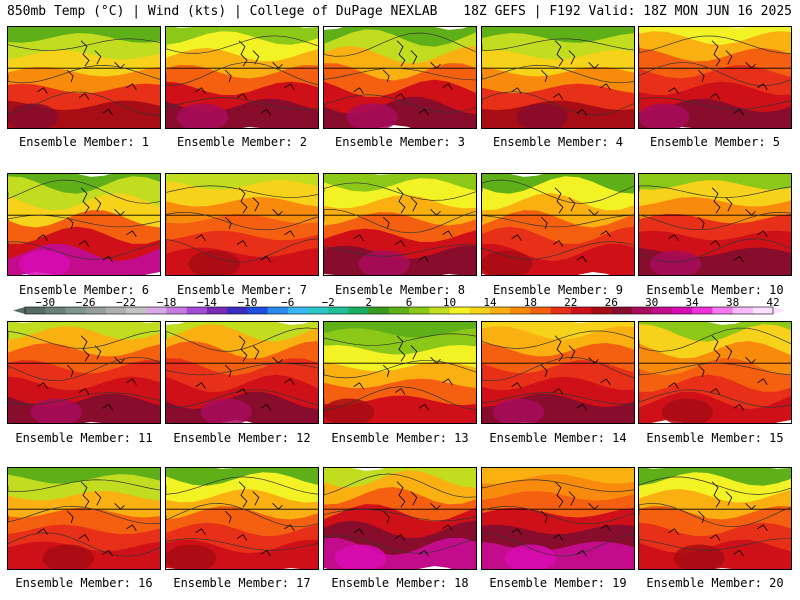 Image resolution: width=800 pixels, height=600 pixels. Describe the element at coordinates (400, 438) in the screenshot. I see `panel-label: Ensemble Member: 13` at that location.